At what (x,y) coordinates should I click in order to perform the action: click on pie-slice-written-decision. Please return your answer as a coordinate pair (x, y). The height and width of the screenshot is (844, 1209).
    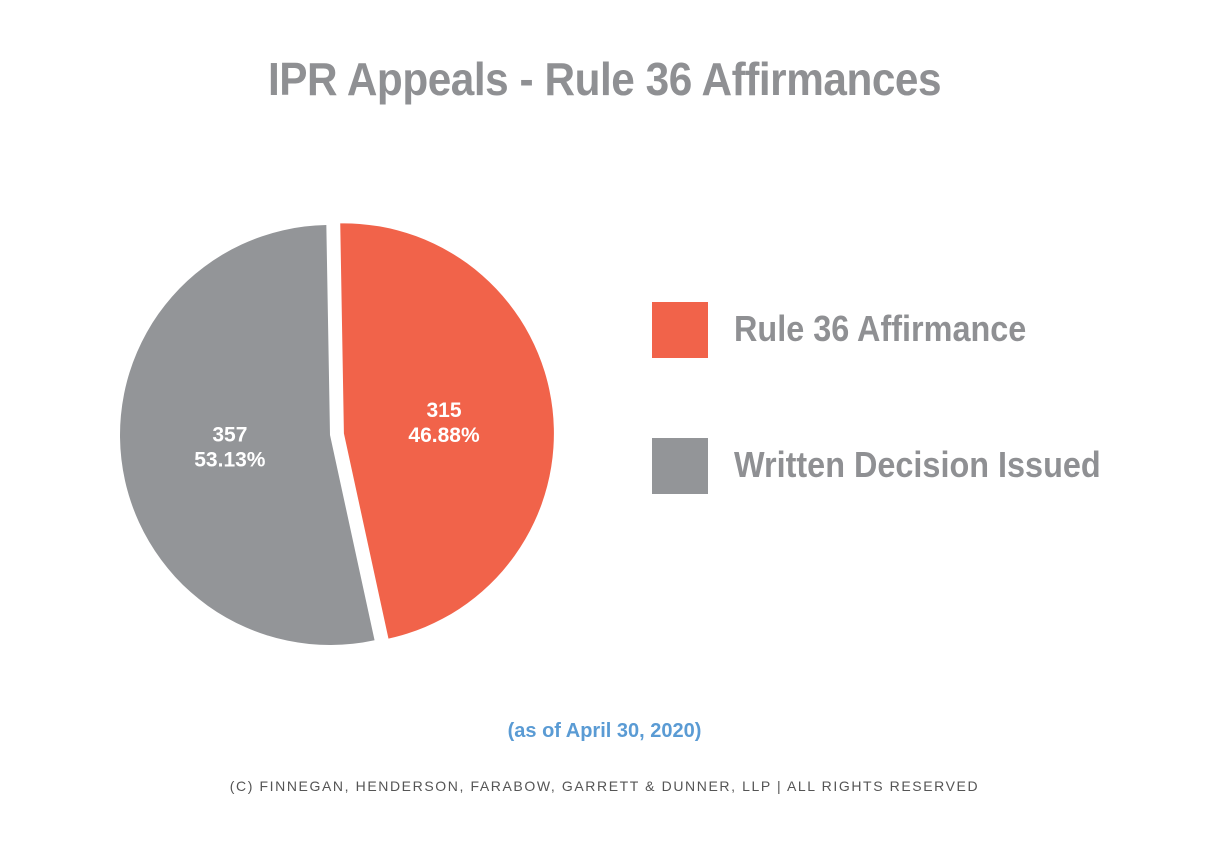
    Looking at the image, I should click on (247, 435).